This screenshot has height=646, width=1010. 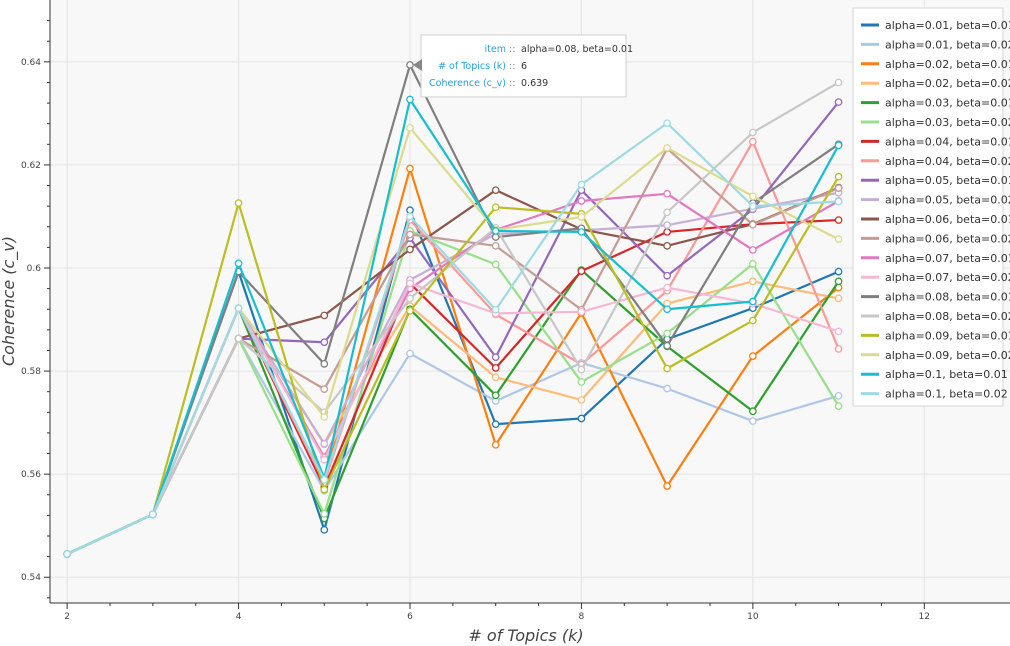 What do you see at coordinates (935, 103) in the screenshot?
I see `legend-item: alpha=0.03, beta=0.01` at bounding box center [935, 103].